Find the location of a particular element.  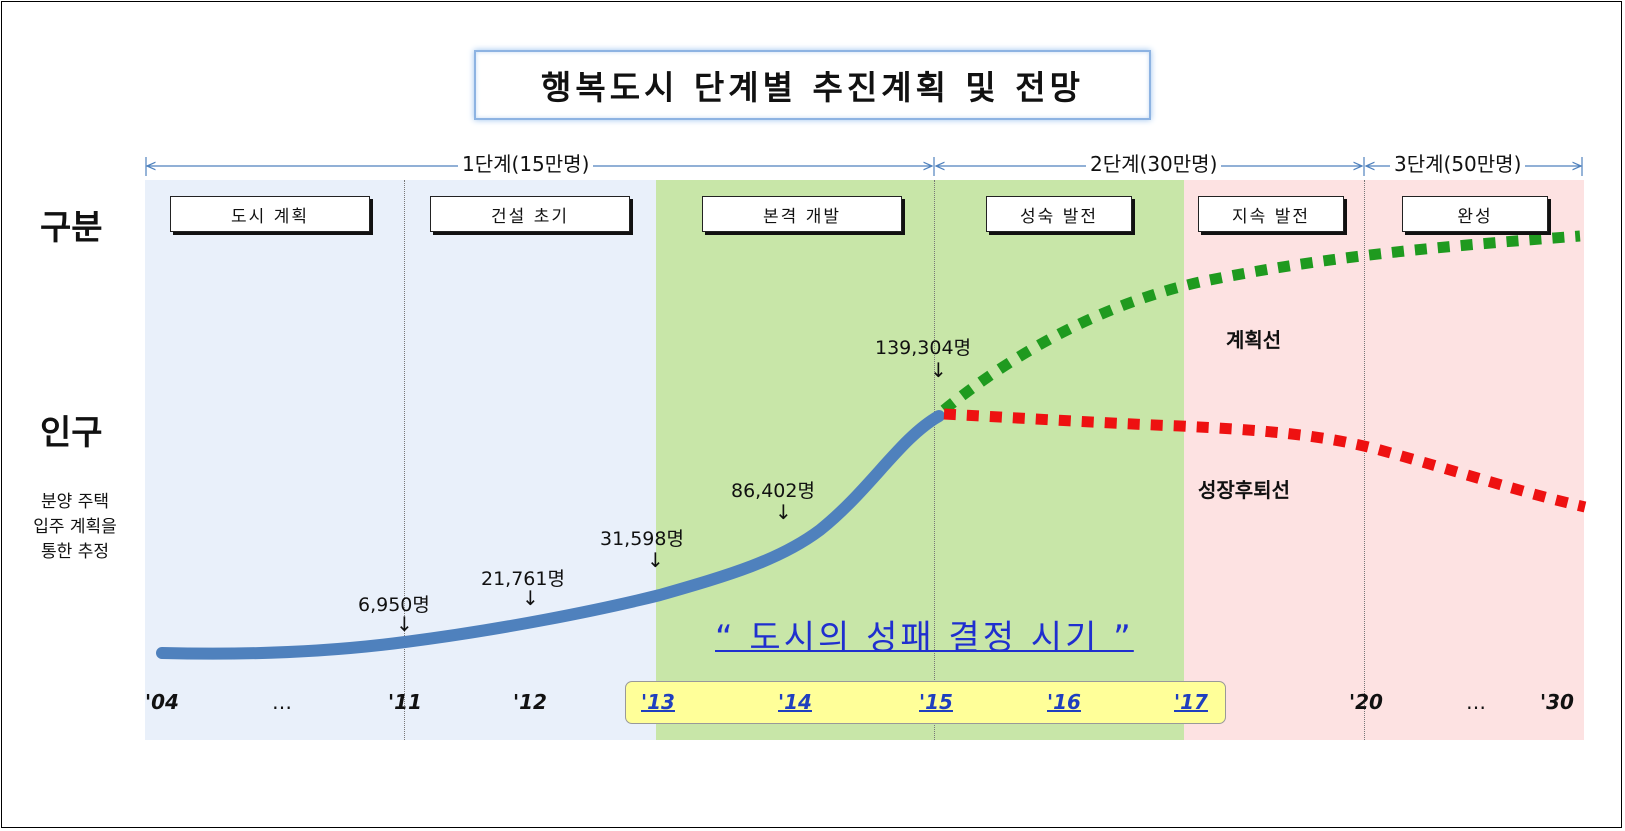

phase-box-completion: 완성 is located at coordinates (1475, 214).